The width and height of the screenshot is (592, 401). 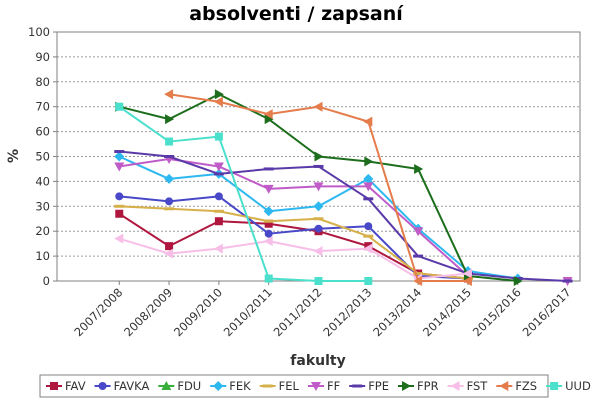 I want to click on x-tick-label: 2012/2013, so click(x=347, y=312).